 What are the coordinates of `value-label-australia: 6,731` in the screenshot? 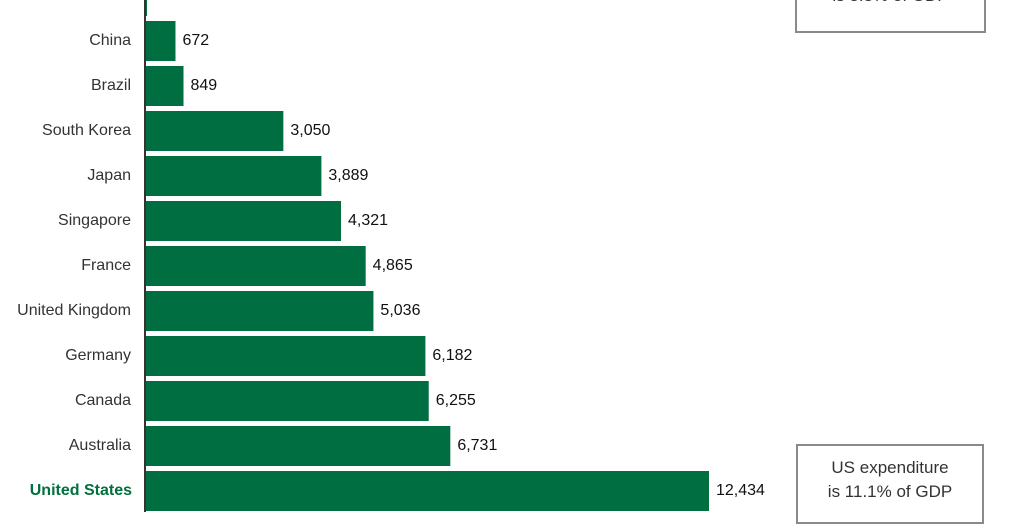 It's located at (477, 445).